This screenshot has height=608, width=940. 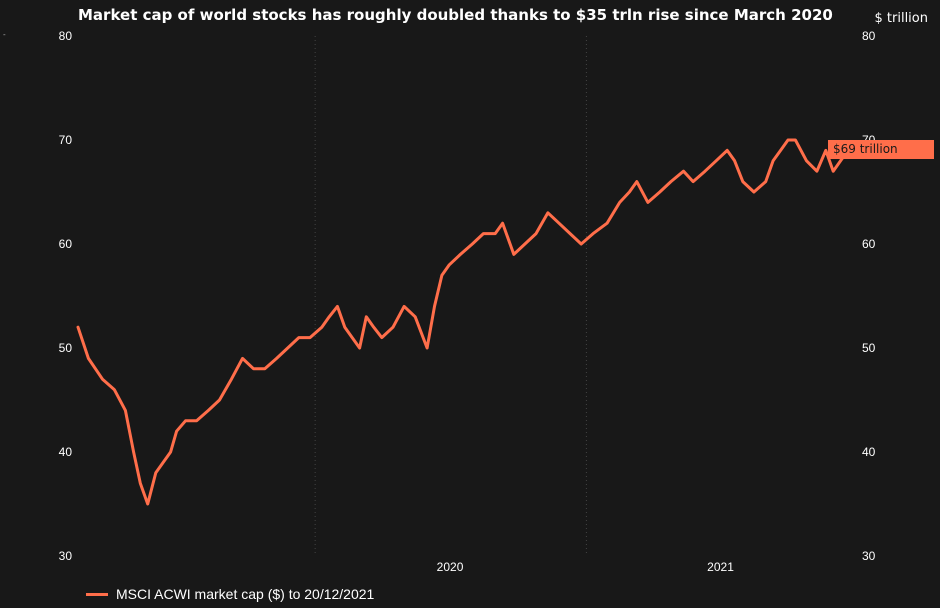 What do you see at coordinates (66, 556) in the screenshot?
I see `y-tick-left-30: 30` at bounding box center [66, 556].